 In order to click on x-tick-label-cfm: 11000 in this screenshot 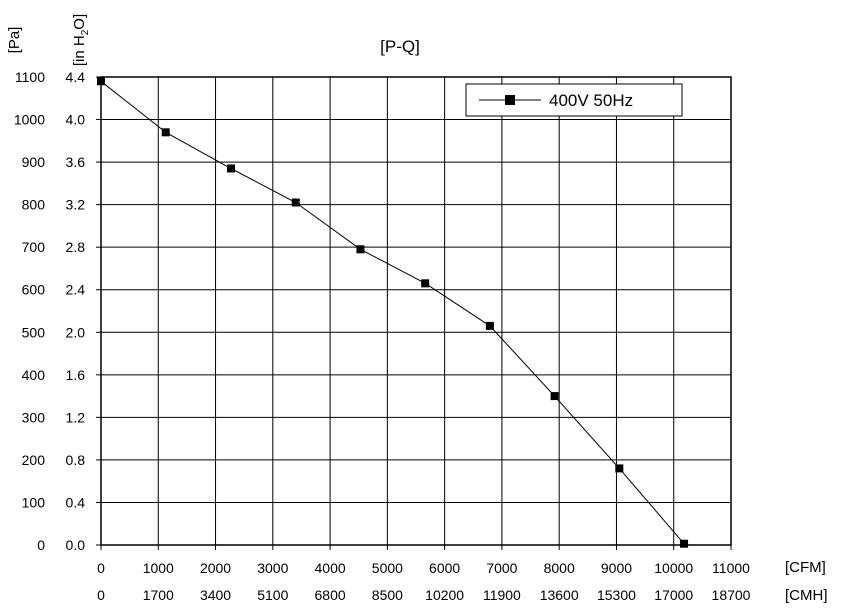, I will do `click(731, 568)`.